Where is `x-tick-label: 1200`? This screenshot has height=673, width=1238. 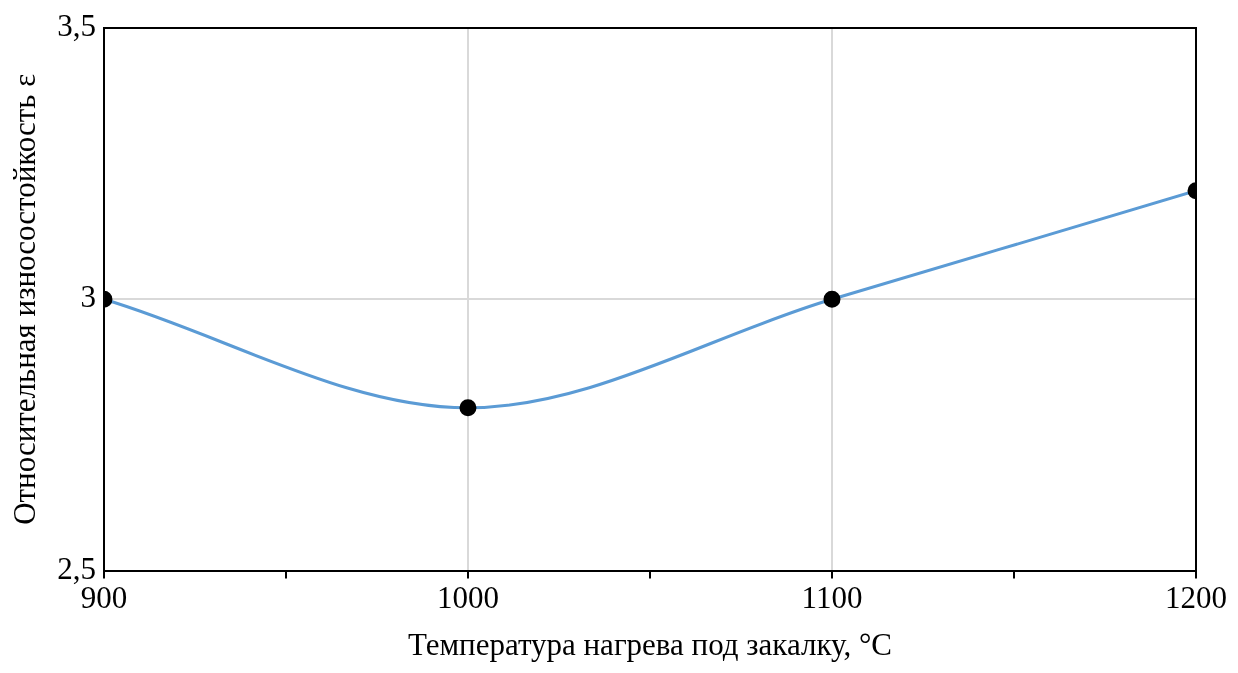 x-tick-label: 1200 is located at coordinates (1196, 598).